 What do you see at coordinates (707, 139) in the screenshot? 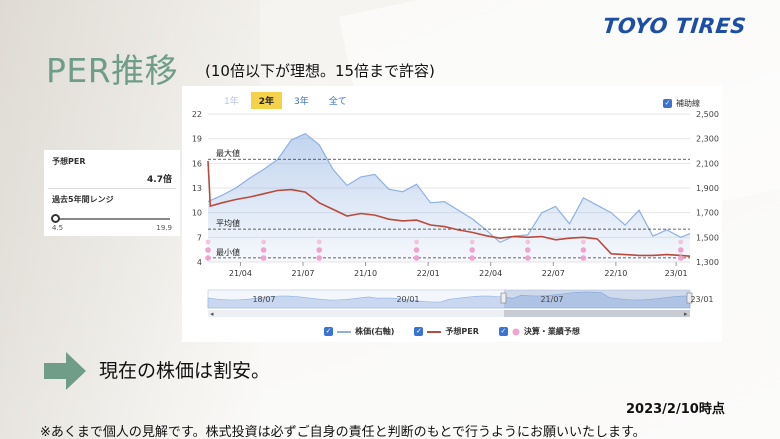
I see `y-right-tick-label: 2,300` at bounding box center [707, 139].